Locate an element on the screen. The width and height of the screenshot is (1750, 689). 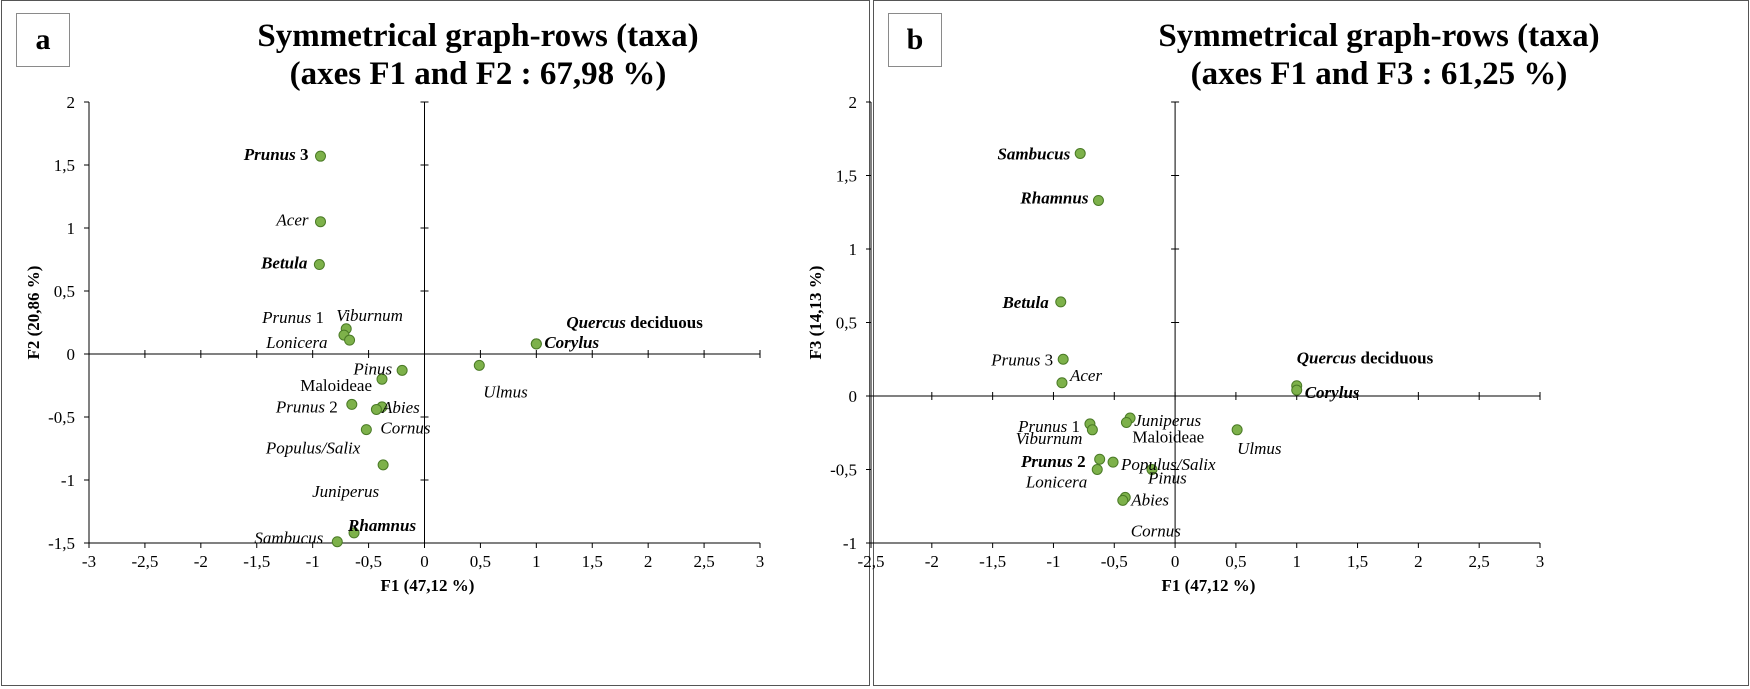
x-tick-label: -3 is located at coordinates (89, 561).